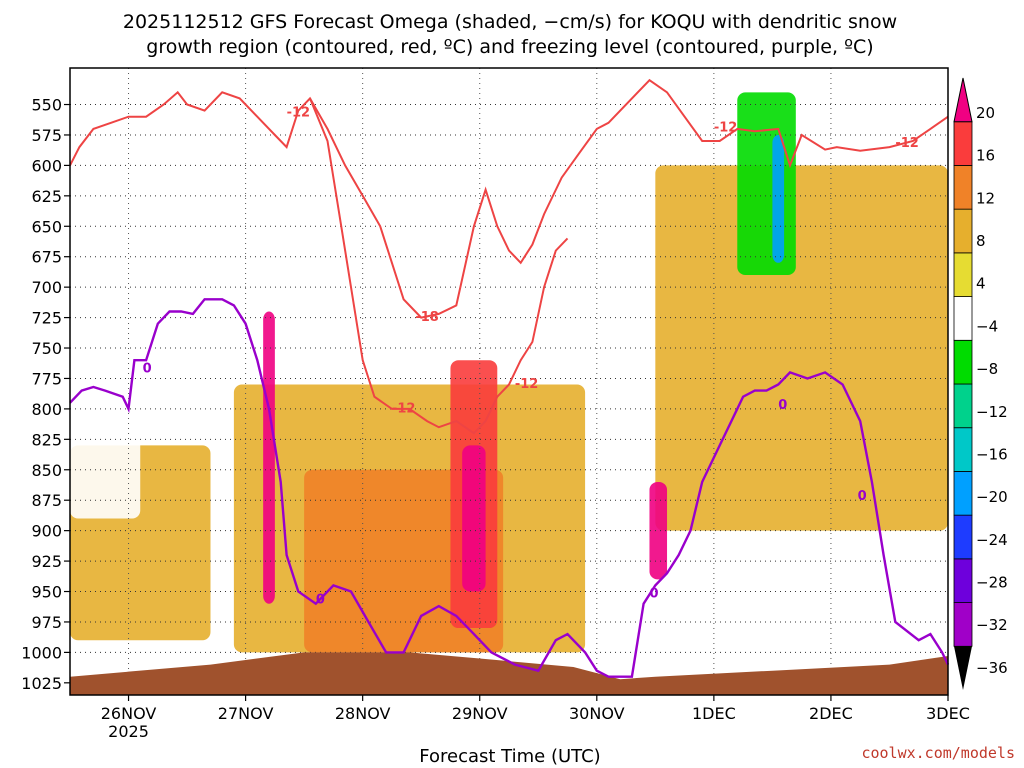 The image size is (1024, 768). I want to click on colorbar: 20 16 12 8 4 −4 −8 −12 −16 −20 −24 −28 −32 −36, so click(980, 383).